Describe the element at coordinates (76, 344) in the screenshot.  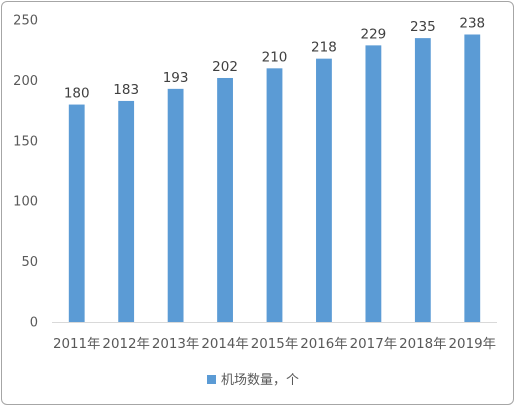
I see `x-tick-label-2011年: 2011年` at that location.